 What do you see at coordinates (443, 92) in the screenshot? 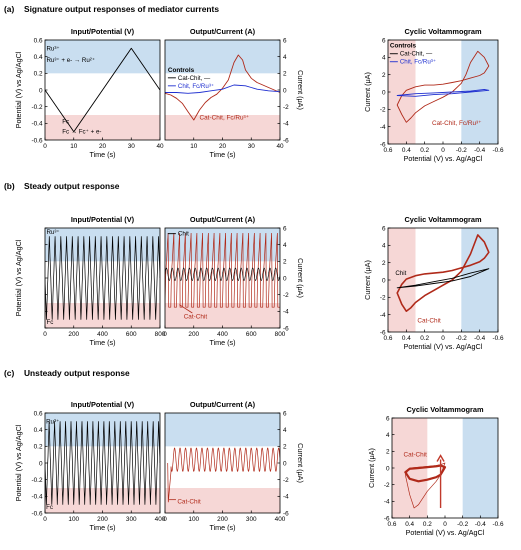
I see `series-line-blue` at bounding box center [443, 92].